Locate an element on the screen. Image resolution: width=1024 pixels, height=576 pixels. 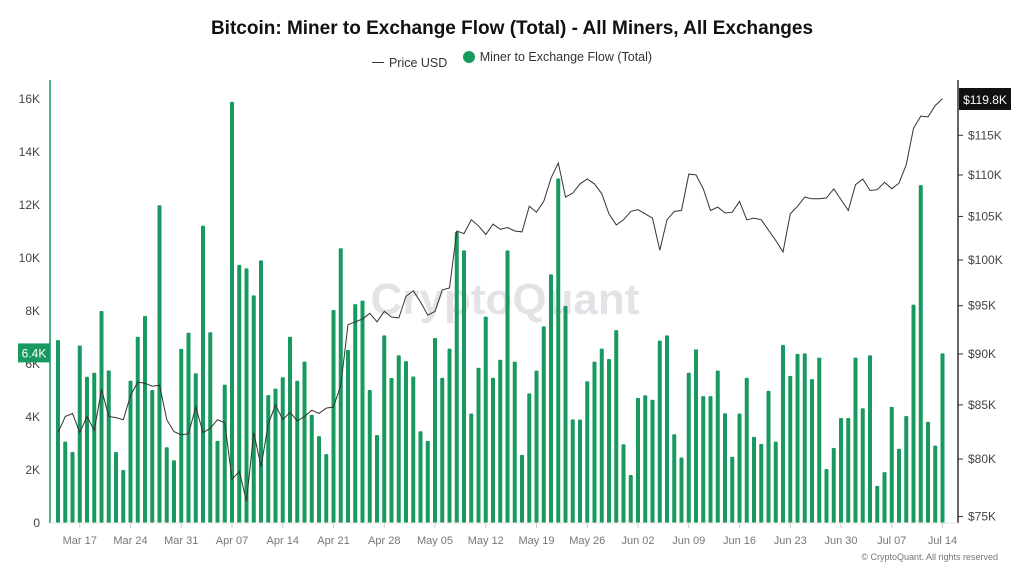
x-tick-label: Apr 28 is located at coordinates (384, 541).